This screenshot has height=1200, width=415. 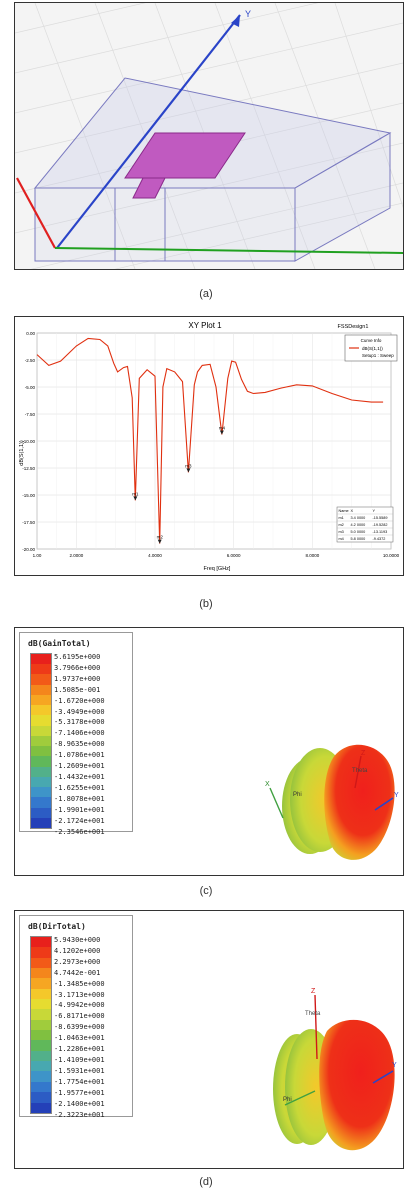 I want to click on marker-table-header: Name, so click(x=344, y=511).